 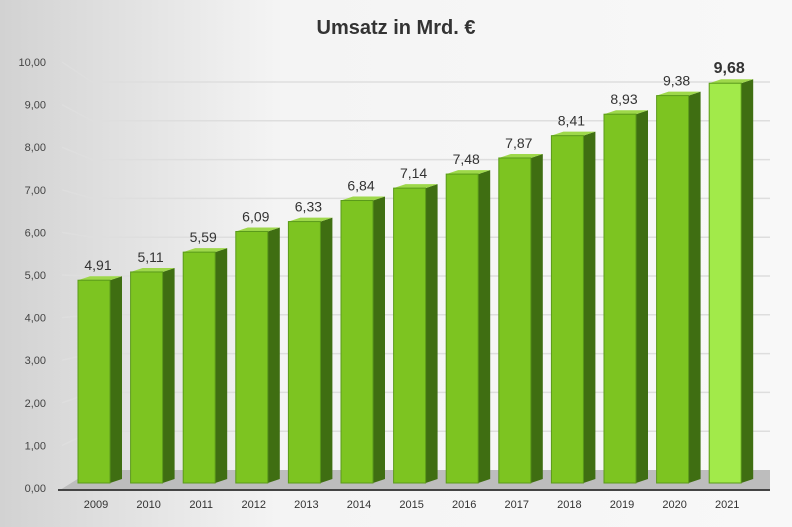 What do you see at coordinates (360, 186) in the screenshot?
I see `data-label: 6,84` at bounding box center [360, 186].